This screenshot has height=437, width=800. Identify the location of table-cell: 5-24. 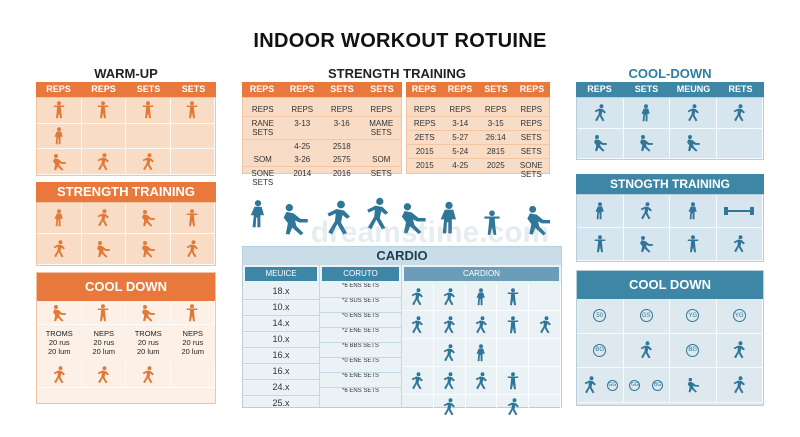
(460, 151).